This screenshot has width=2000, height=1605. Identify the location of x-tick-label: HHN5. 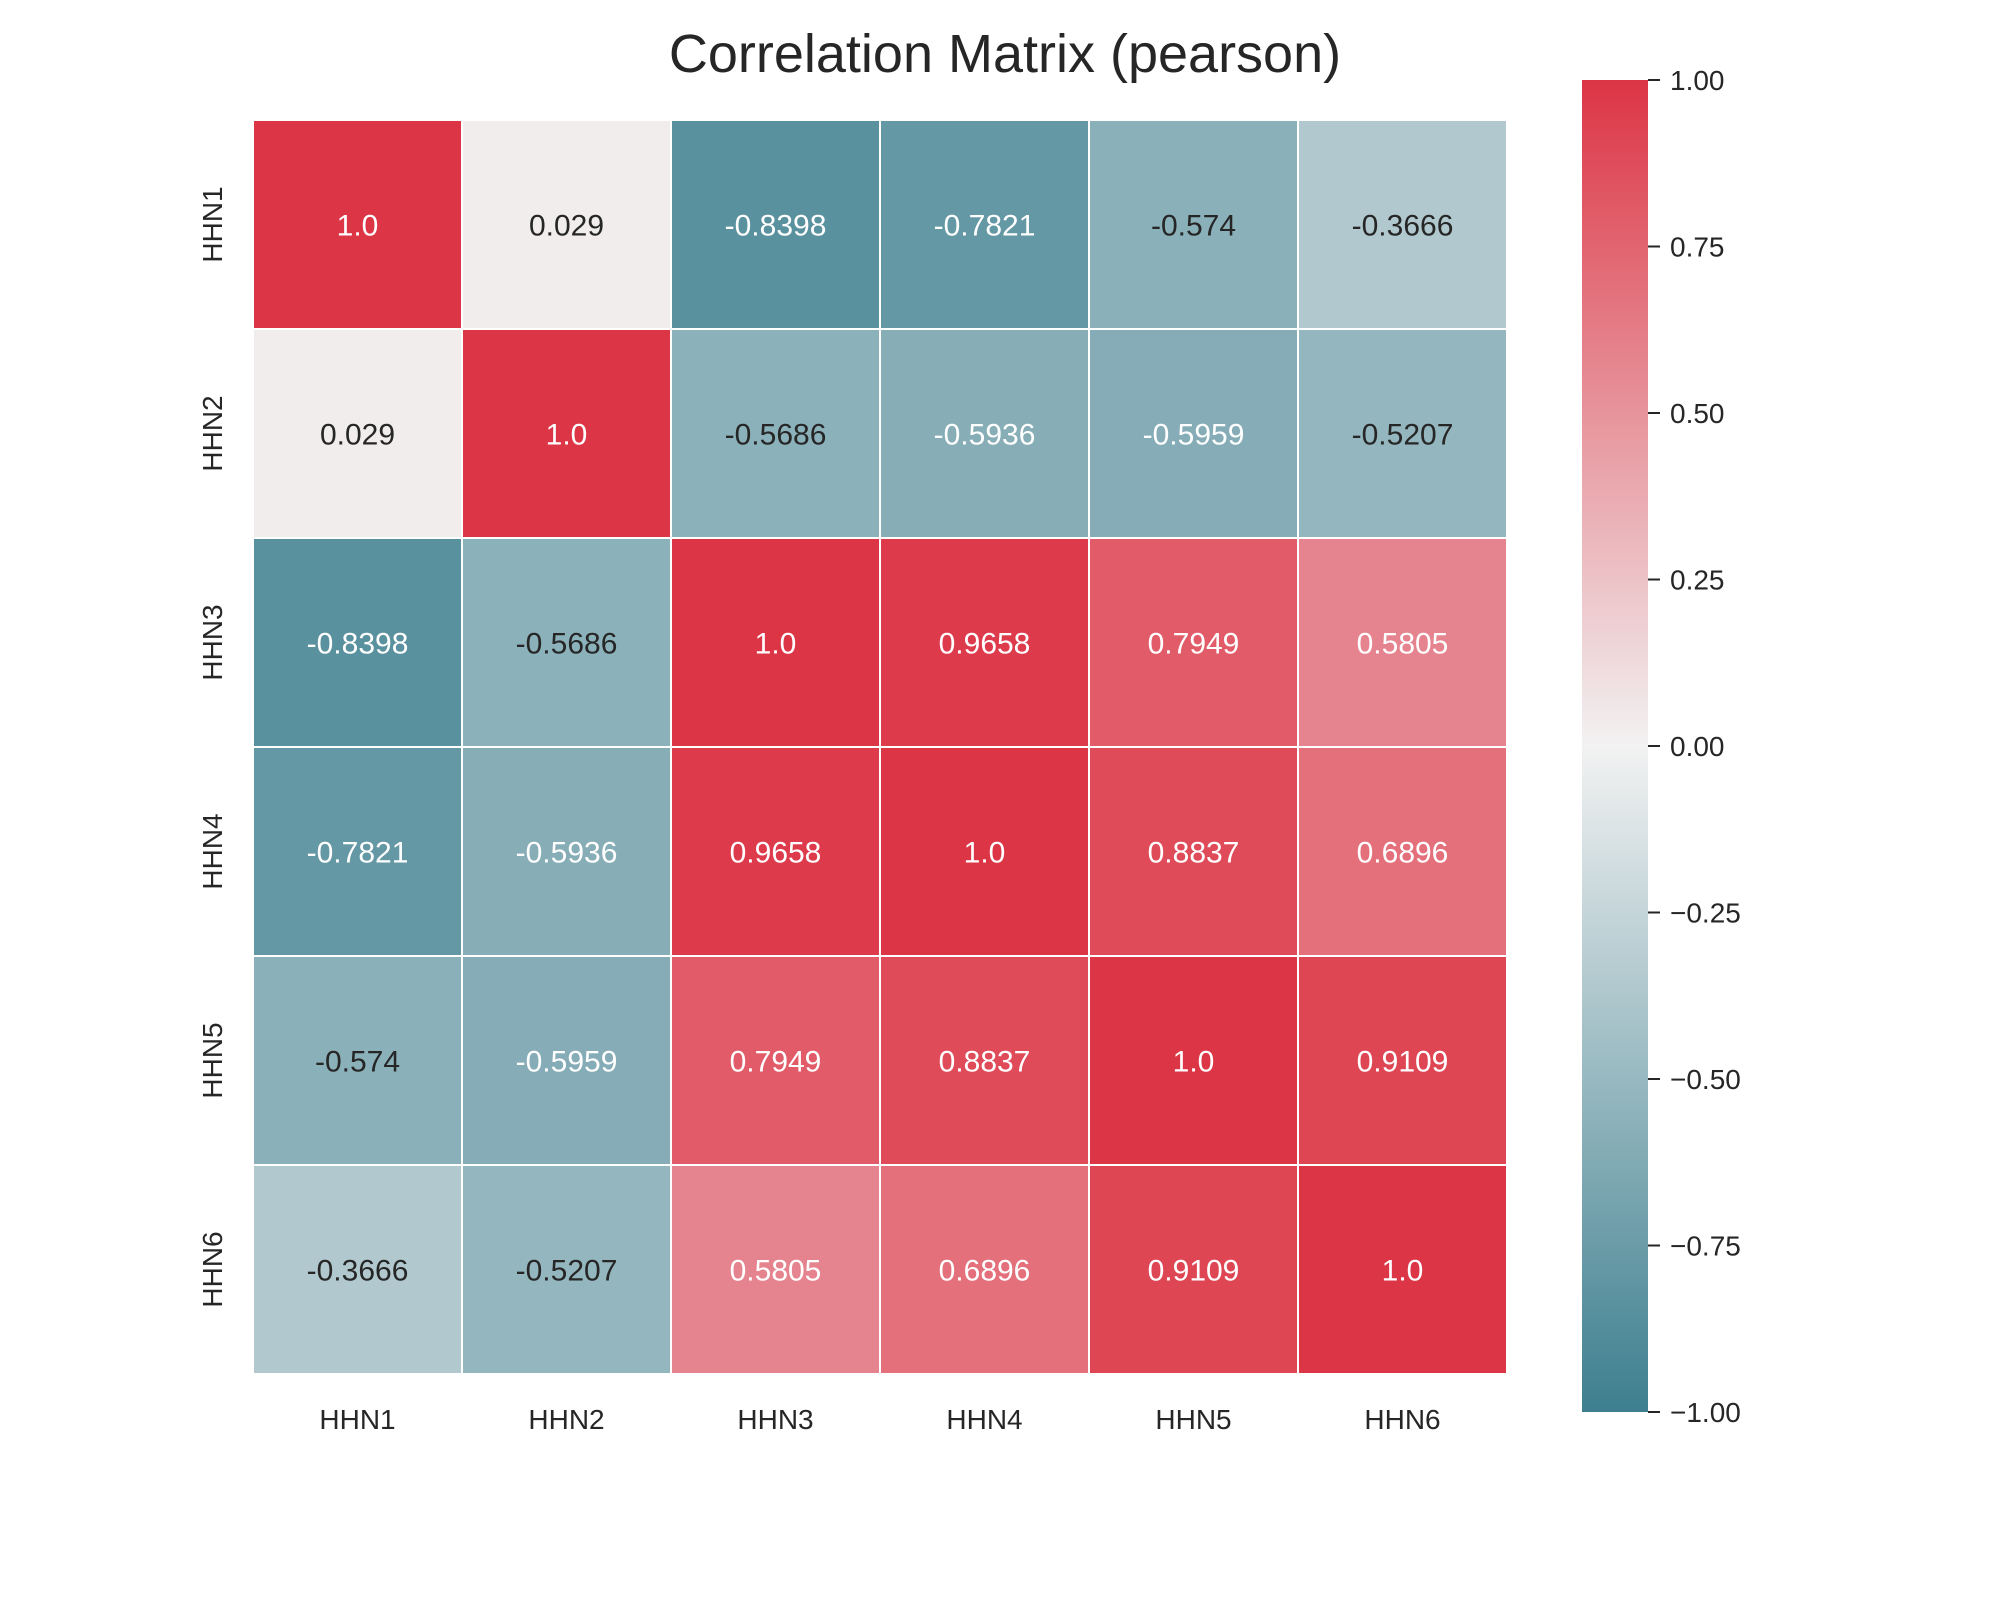
(1193, 1419).